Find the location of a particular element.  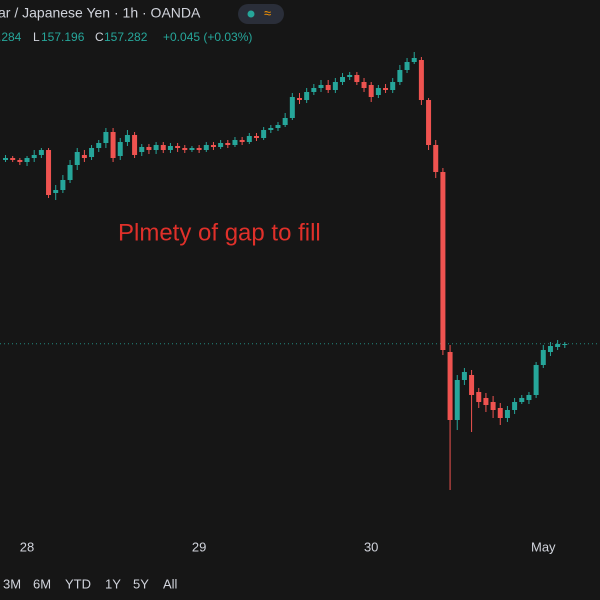

range-button: 3M is located at coordinates (12, 583).